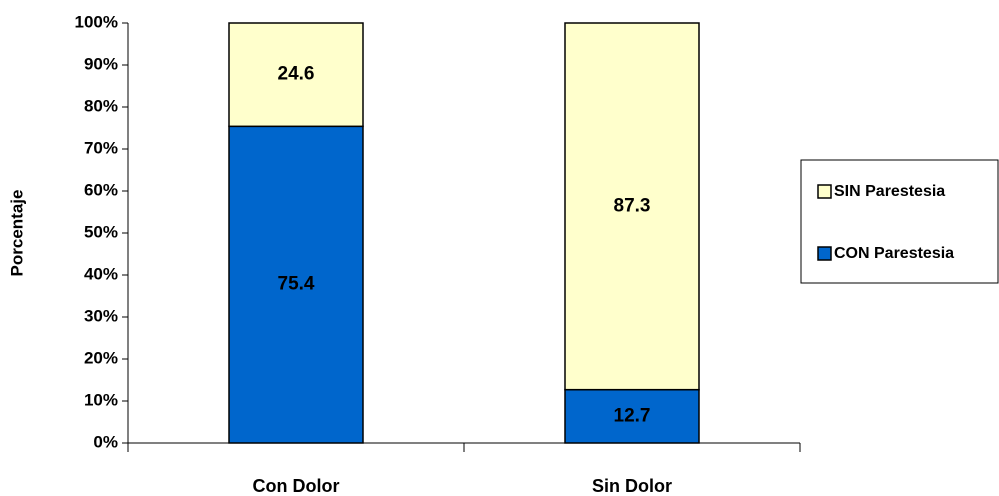 This screenshot has height=496, width=999. Describe the element at coordinates (632, 486) in the screenshot. I see `x-tick-label: Sin Dolor` at that location.